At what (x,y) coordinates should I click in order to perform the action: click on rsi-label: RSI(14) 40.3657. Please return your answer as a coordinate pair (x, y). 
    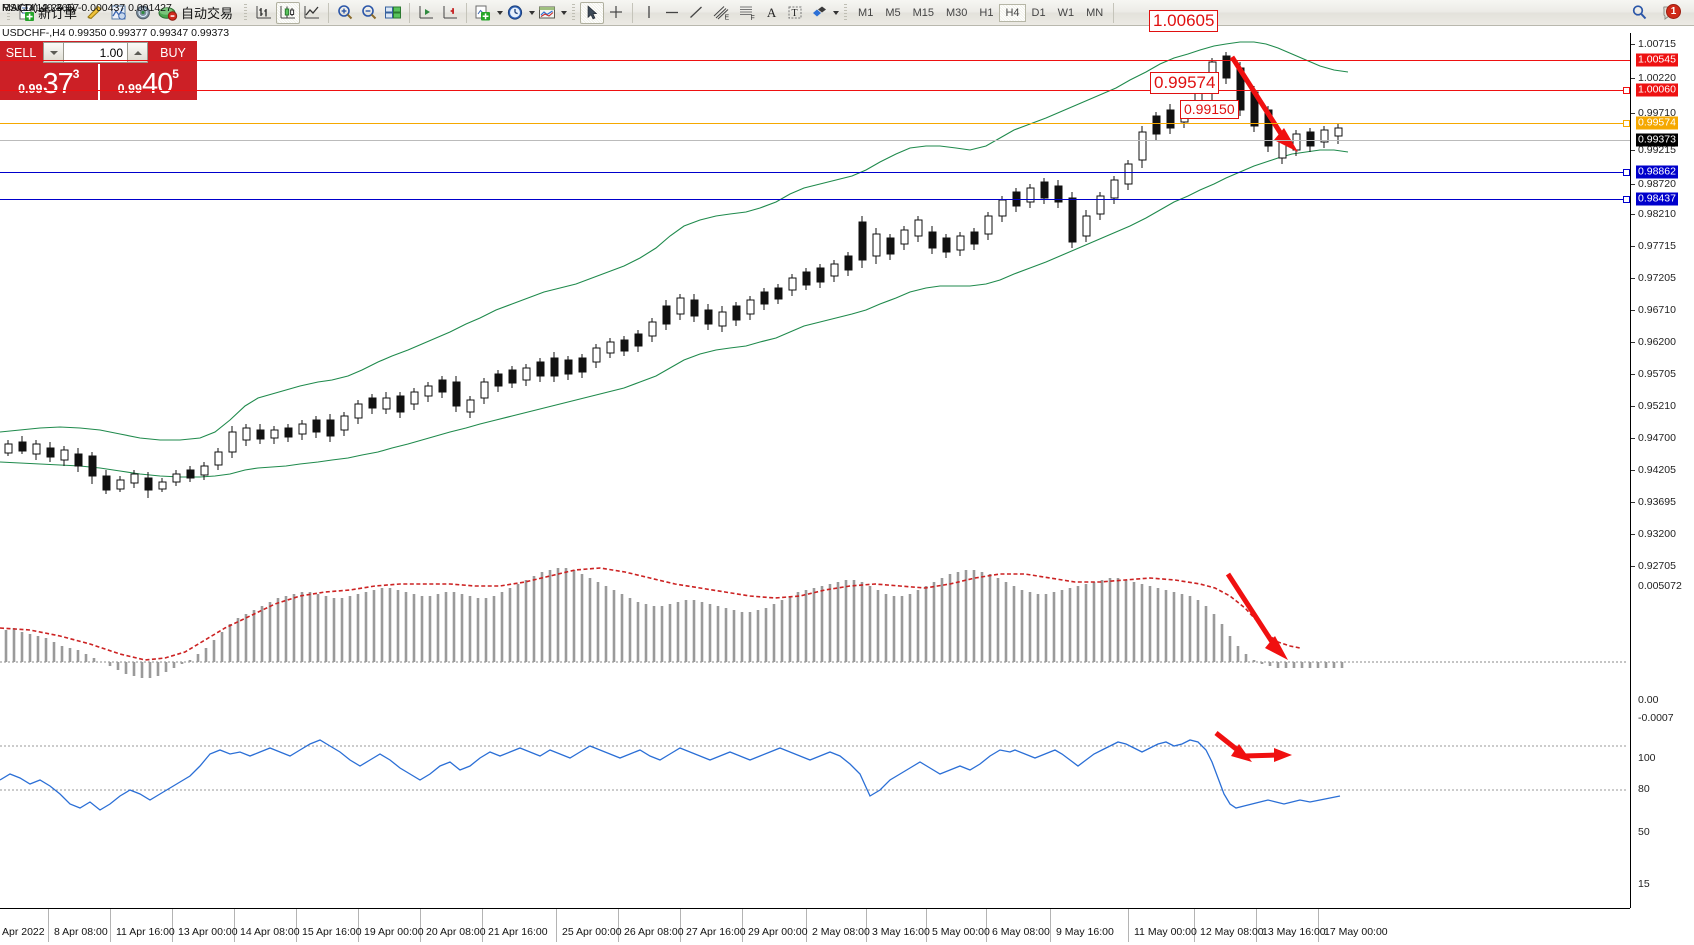
    Looking at the image, I should click on (41, 8).